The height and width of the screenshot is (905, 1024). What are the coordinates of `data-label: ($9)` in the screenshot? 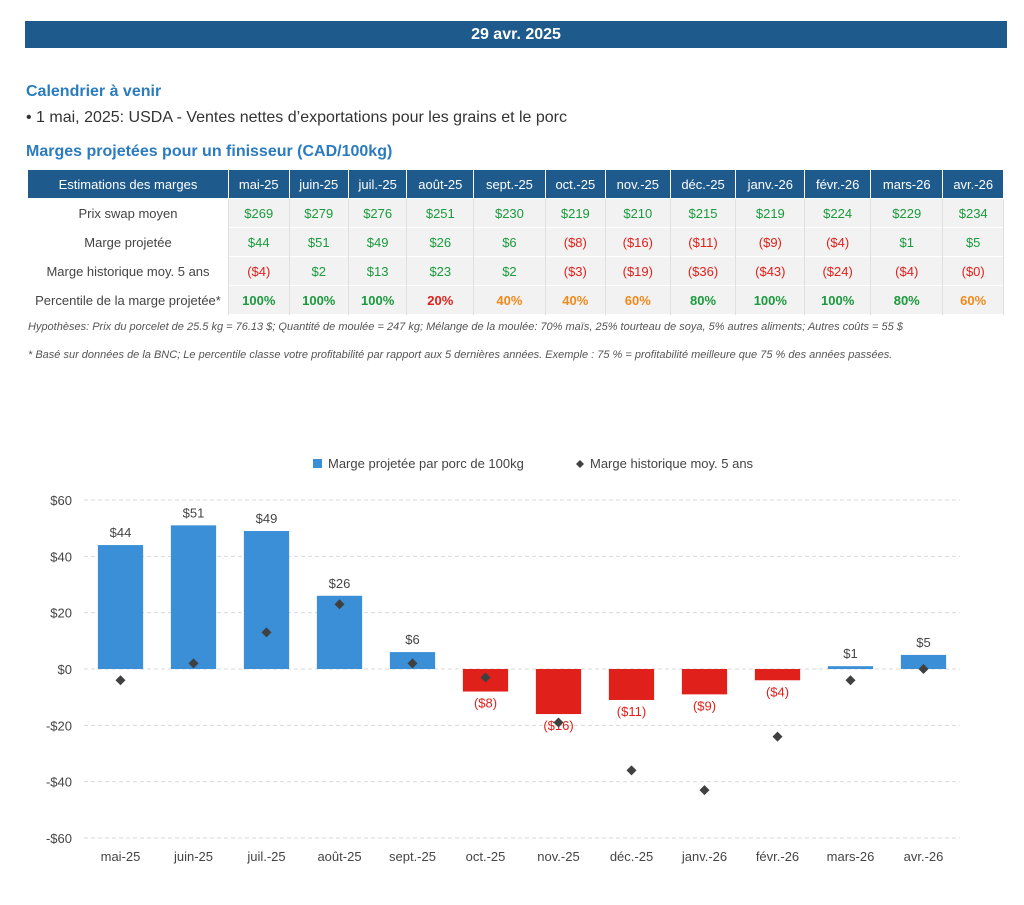 It's located at (704, 705).